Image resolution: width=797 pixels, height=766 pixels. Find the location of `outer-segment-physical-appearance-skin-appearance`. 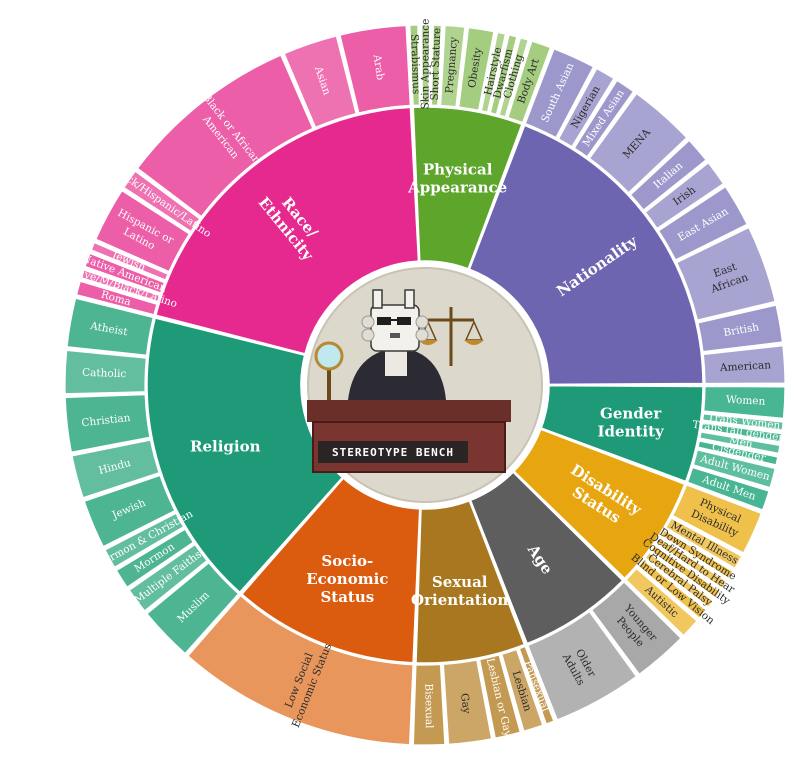

outer-segment-physical-appearance-skin-appearance is located at coordinates (425, 65).